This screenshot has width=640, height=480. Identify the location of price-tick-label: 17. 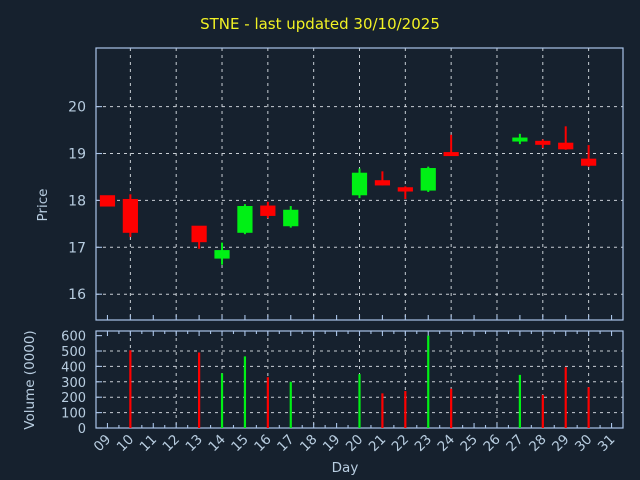
(77, 248).